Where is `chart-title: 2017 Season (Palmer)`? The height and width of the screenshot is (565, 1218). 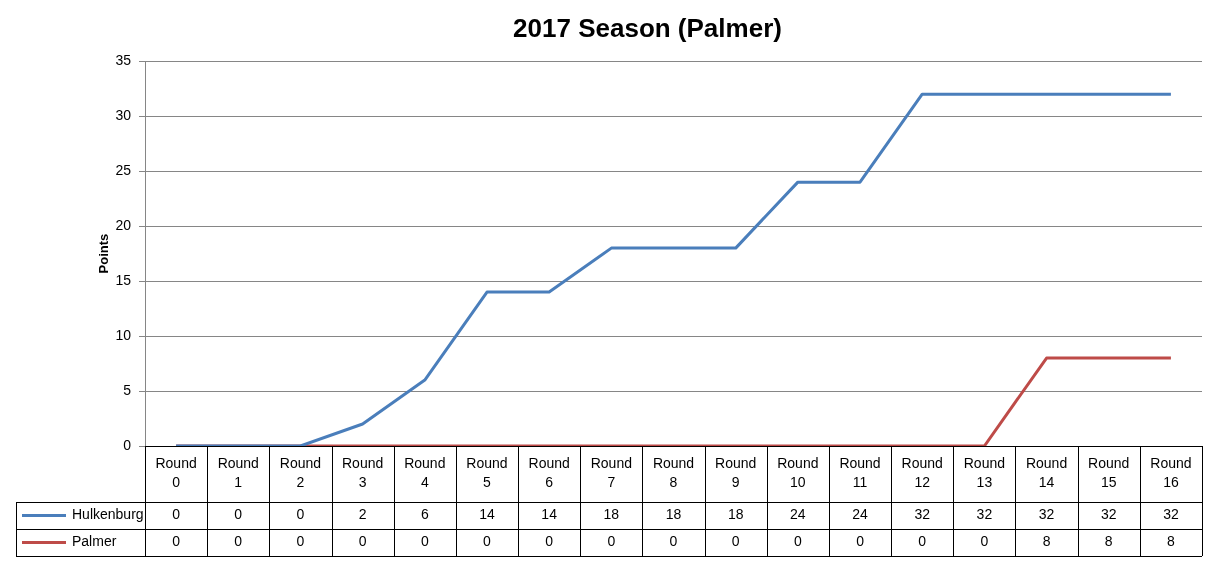
chart-title: 2017 Season (Palmer) is located at coordinates (647, 27).